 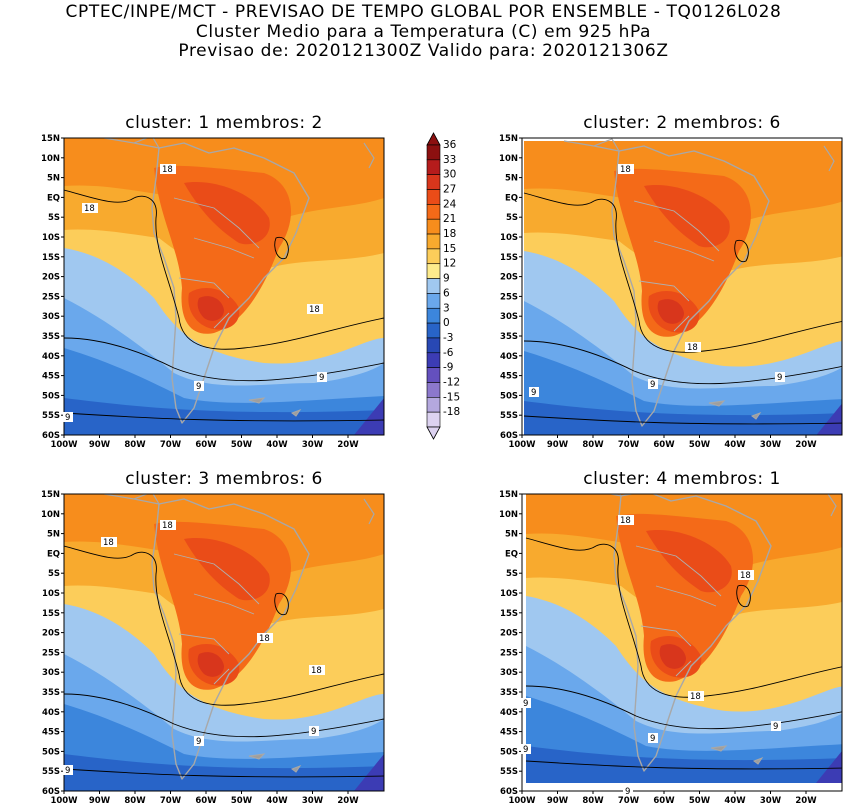 What do you see at coordinates (450, 145) in the screenshot?
I see `colorbar-label: 36` at bounding box center [450, 145].